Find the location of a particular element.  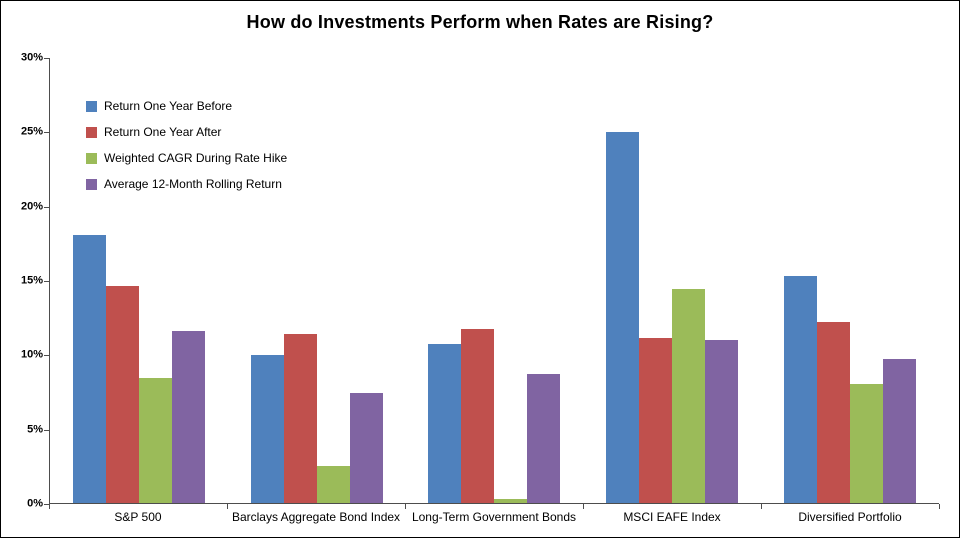

legend-item: Average 12-Month Rolling Return is located at coordinates (186, 184).